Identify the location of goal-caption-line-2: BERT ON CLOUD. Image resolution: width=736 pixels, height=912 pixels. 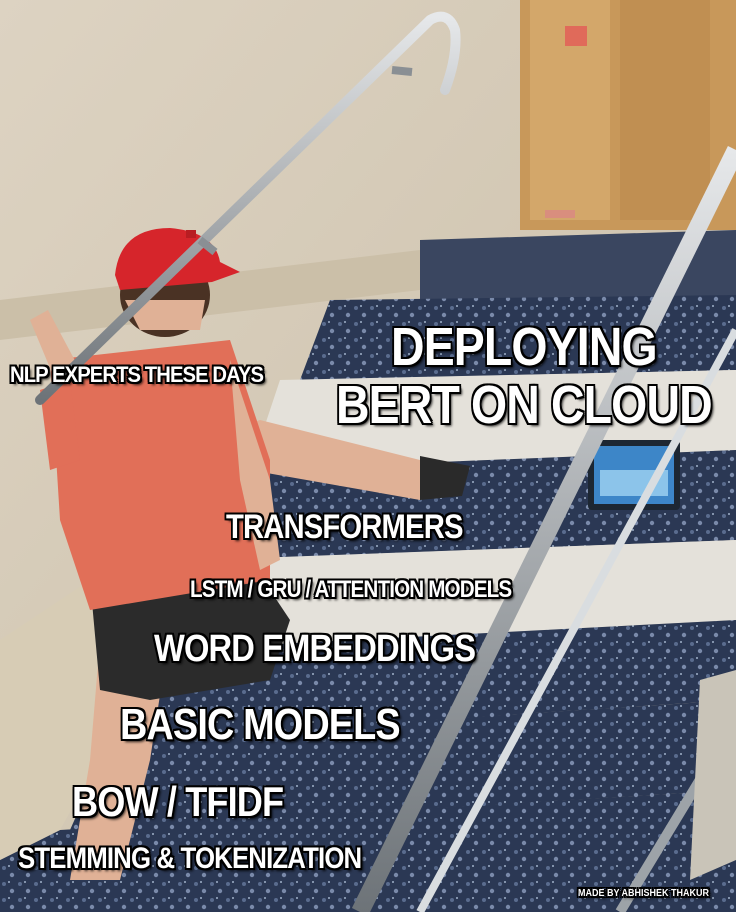
(524, 405).